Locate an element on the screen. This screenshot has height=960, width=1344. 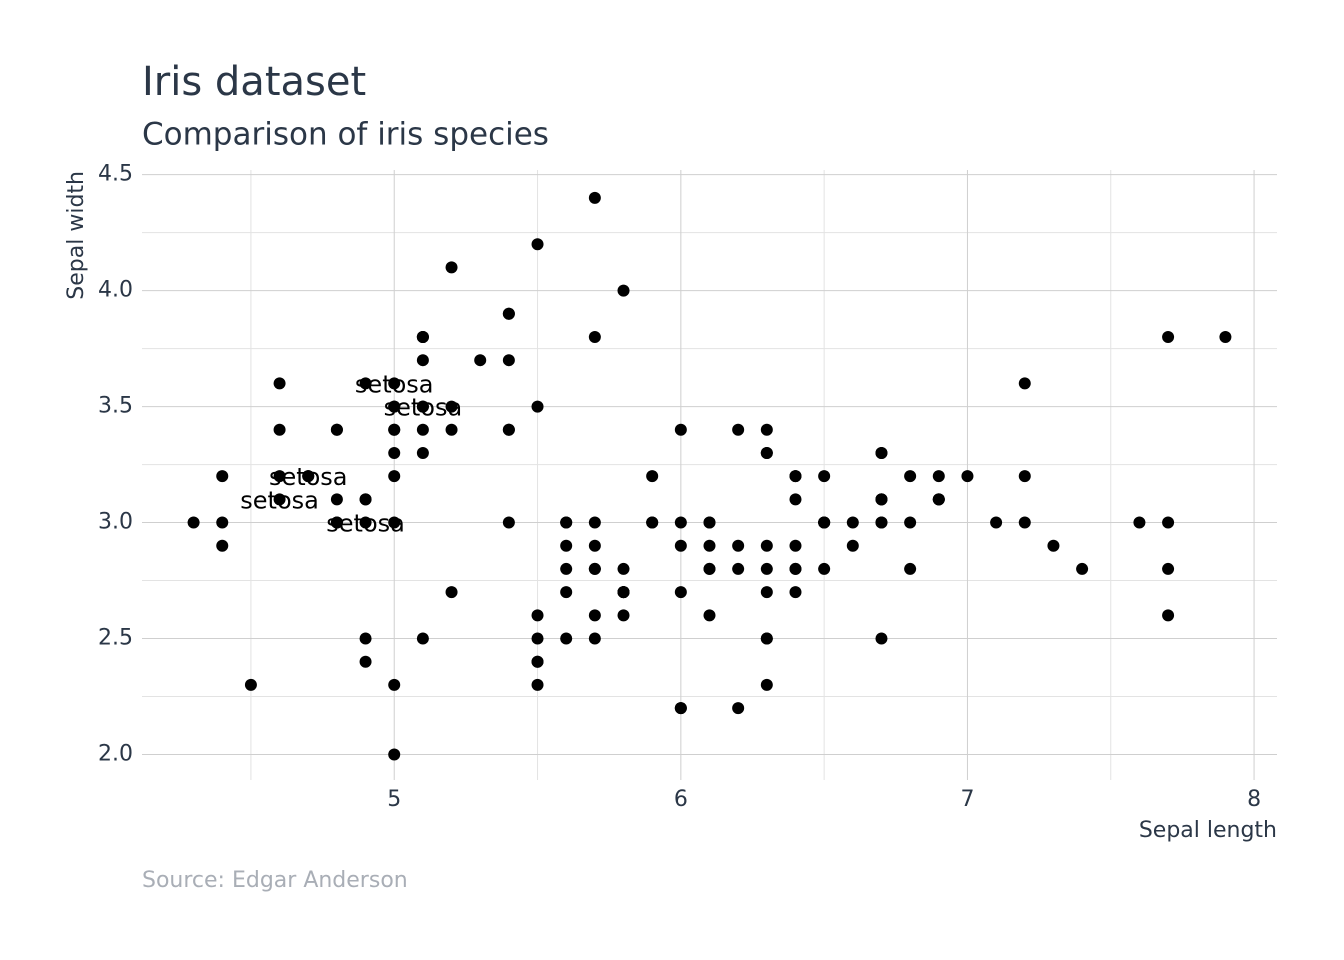
y-tick-label: 3.5 is located at coordinates (115, 406).